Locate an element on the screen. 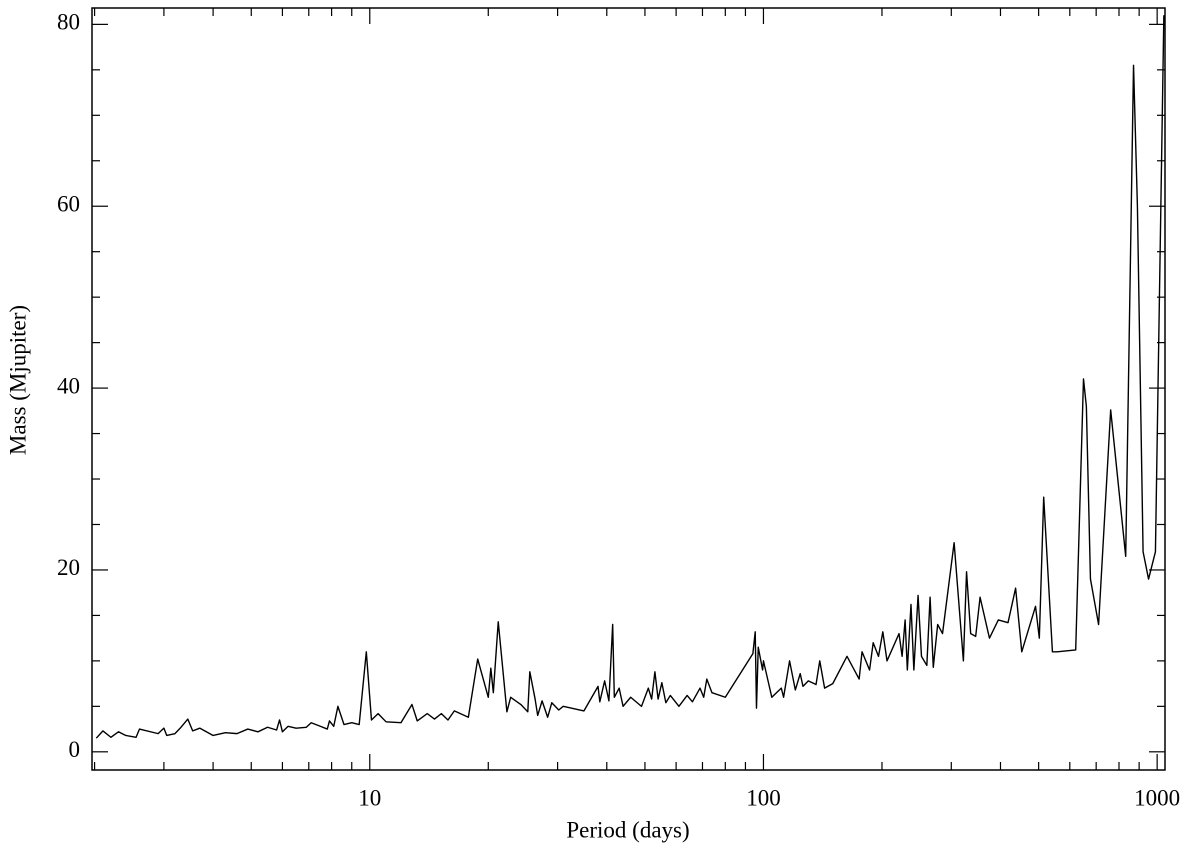 The width and height of the screenshot is (1200, 851). y-tick-label: 60 is located at coordinates (68, 204).